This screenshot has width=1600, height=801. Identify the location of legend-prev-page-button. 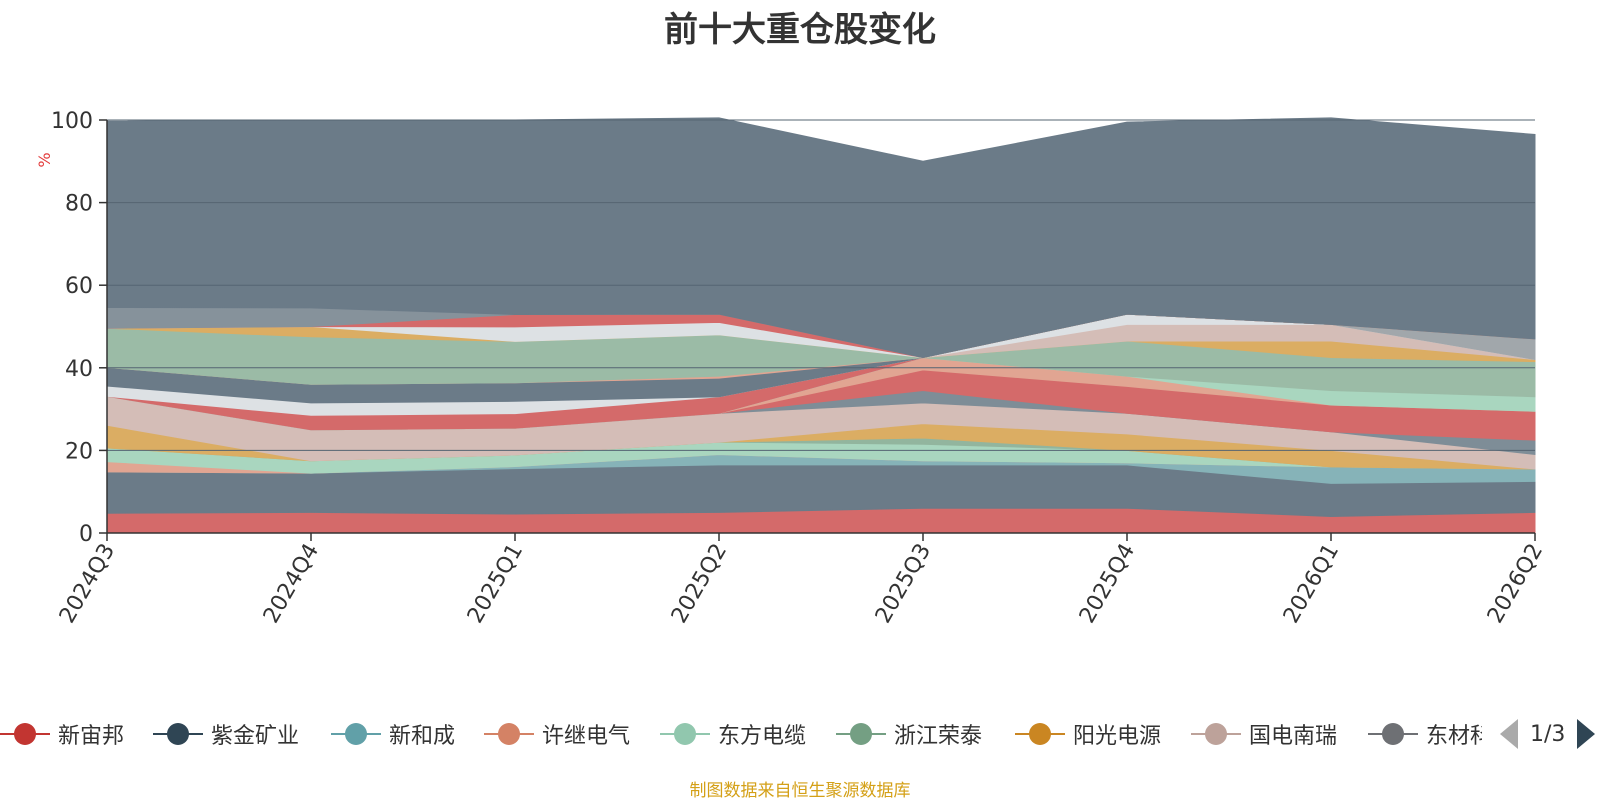
(1509, 734).